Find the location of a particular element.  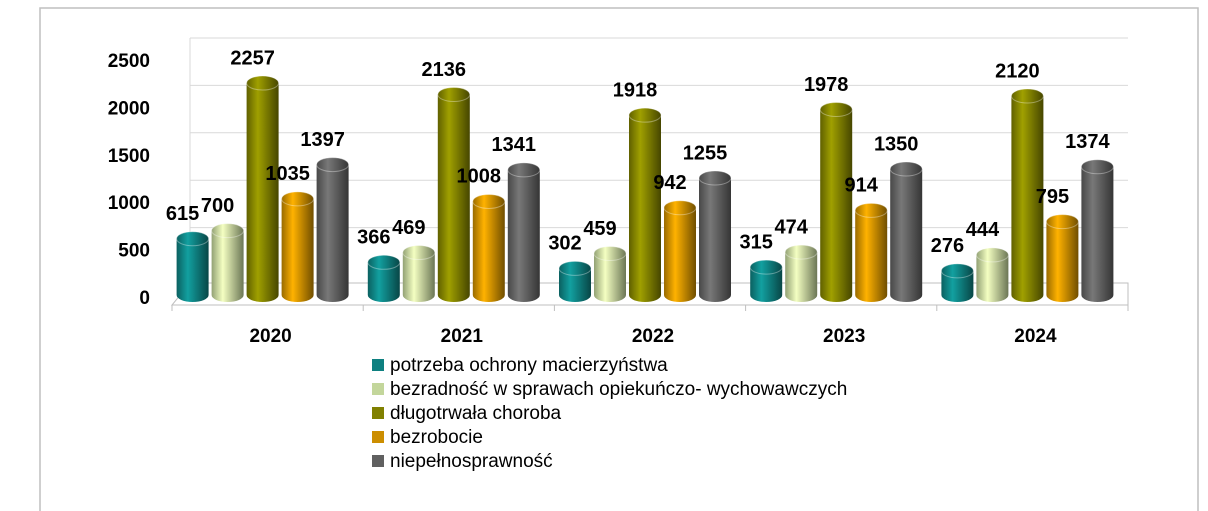

value-label: 795 is located at coordinates (1052, 197).